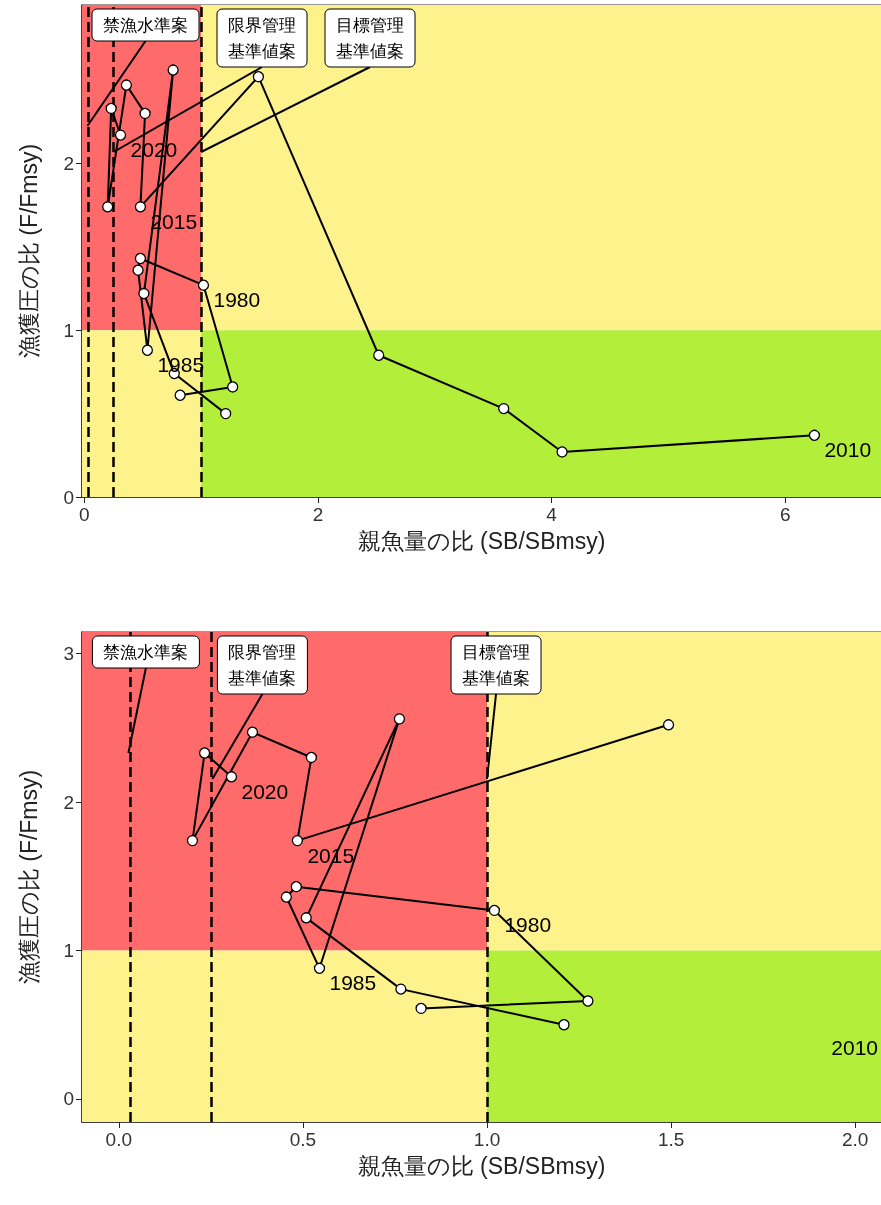 This screenshot has height=1205, width=881. I want to click on x-tick-label: 1.0, so click(487, 1139).